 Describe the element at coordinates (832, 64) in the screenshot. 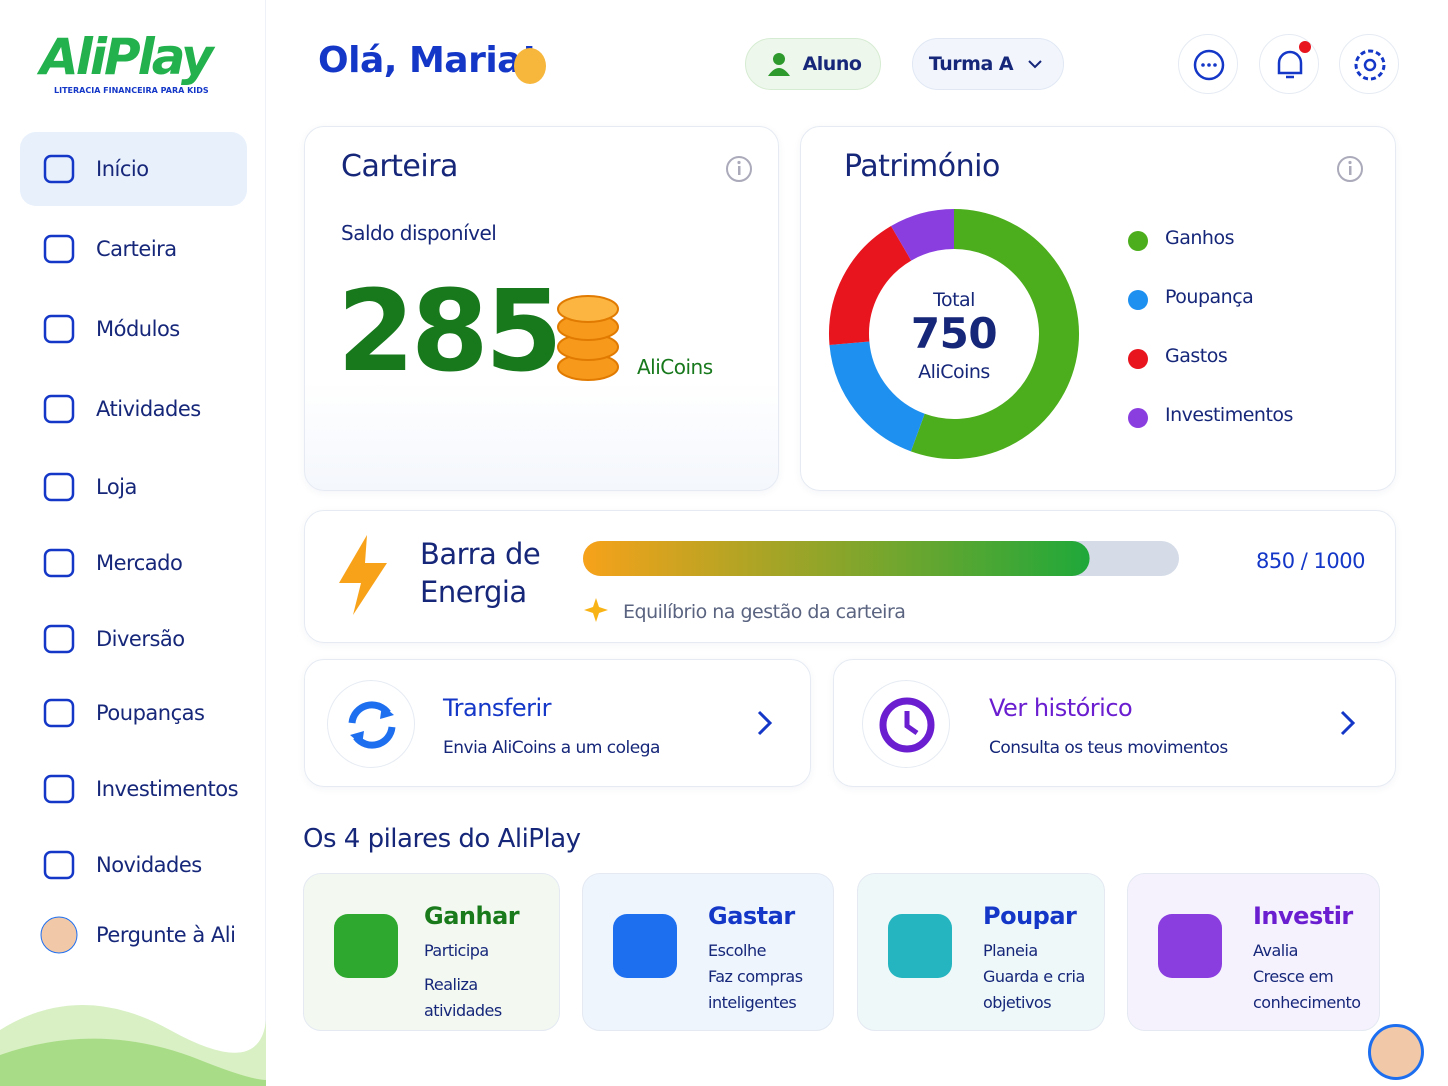

I see `role-label: Aluno` at that location.